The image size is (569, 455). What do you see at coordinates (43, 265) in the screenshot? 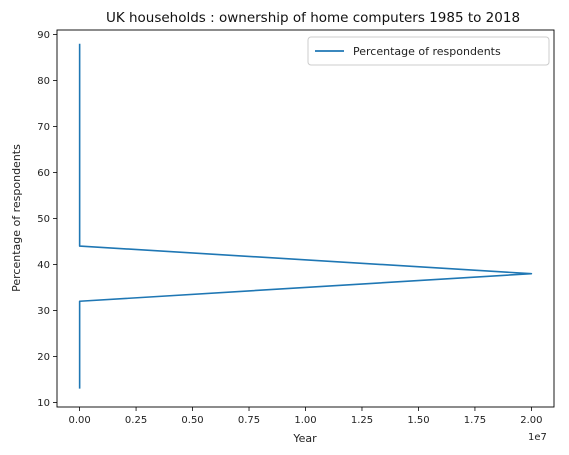
I see `y-tick-label: 40` at bounding box center [43, 265].